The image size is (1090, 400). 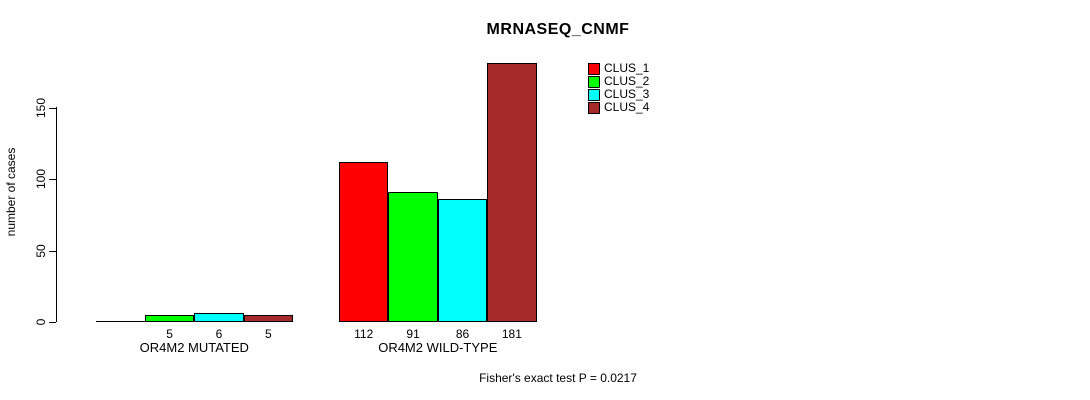 I want to click on legend-item-clus_2: CLUS_2, so click(x=618, y=81).